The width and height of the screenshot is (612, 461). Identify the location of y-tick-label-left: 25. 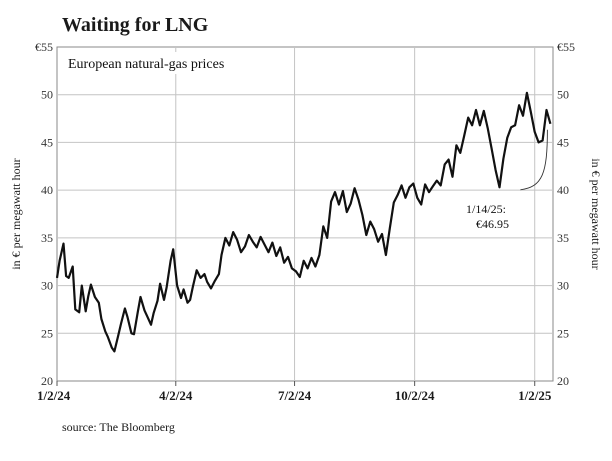
(47, 333).